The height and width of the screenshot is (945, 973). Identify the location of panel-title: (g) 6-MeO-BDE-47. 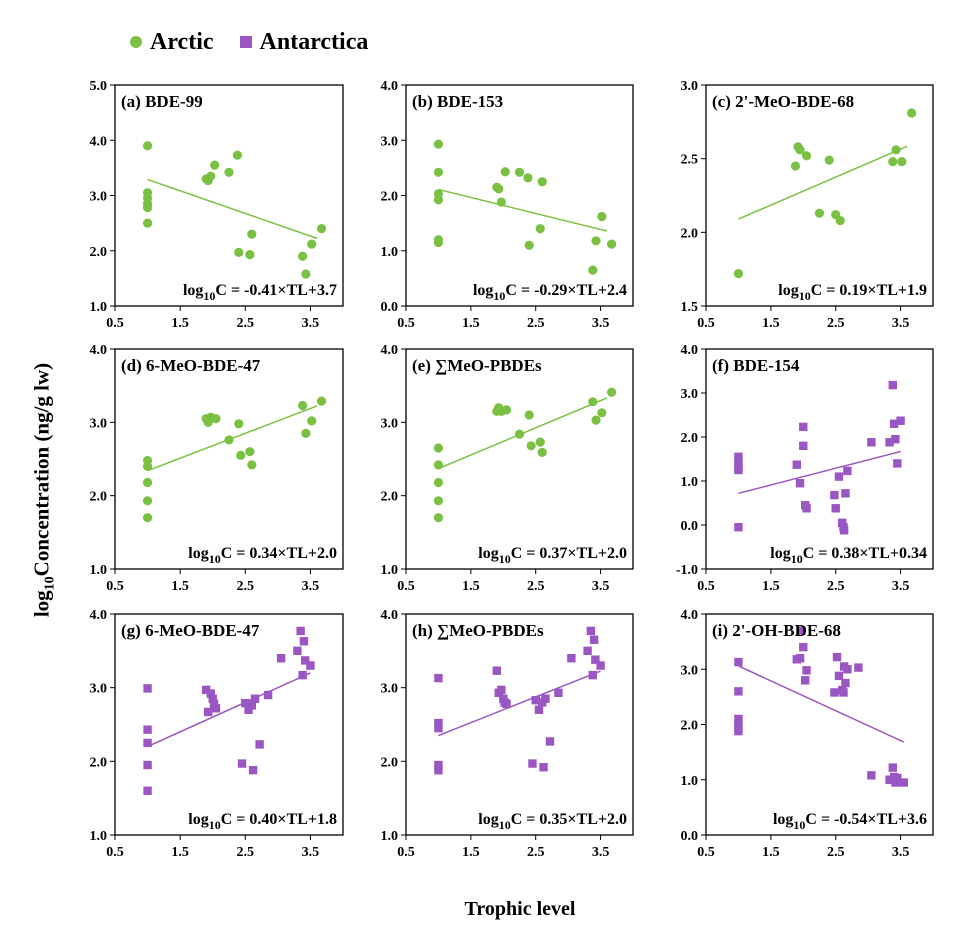
(190, 630).